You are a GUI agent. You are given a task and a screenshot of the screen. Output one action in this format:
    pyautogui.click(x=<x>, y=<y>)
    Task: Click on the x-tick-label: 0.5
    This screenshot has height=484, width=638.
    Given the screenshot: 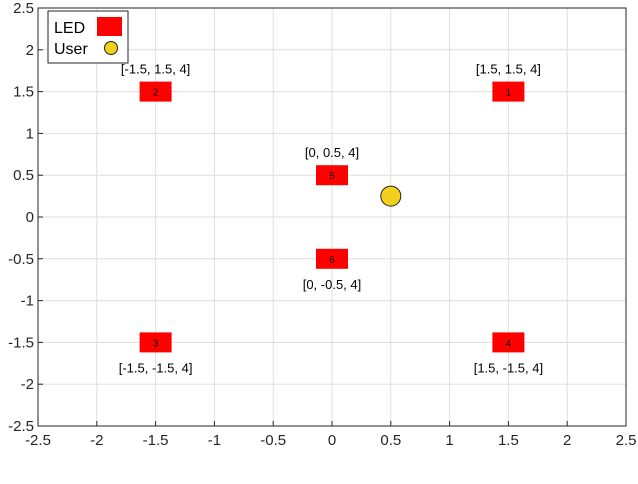 What is the action you would take?
    pyautogui.click(x=390, y=440)
    